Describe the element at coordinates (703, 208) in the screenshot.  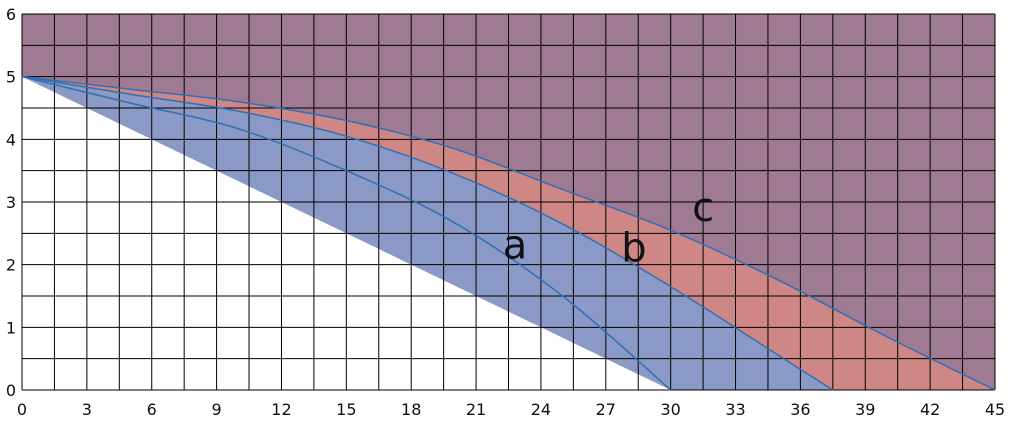
I see `curve-label-c: c` at that location.